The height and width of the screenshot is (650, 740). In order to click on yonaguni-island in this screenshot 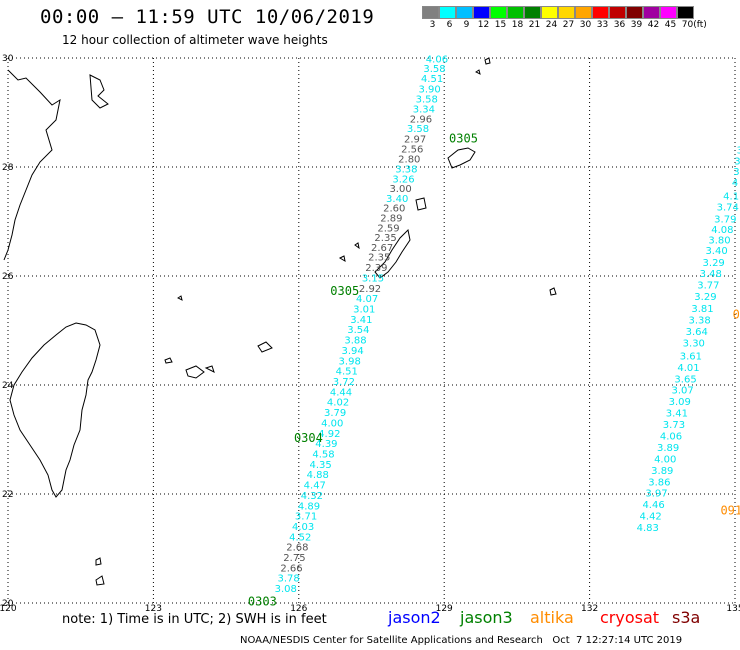, I will do `click(168, 360)`.